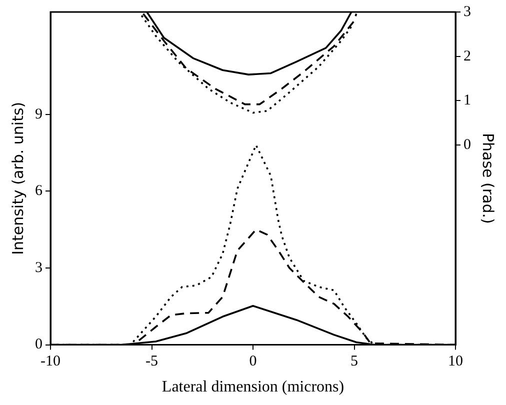 The image size is (506, 405). I want to click on y2-tick-label: 1, so click(467, 100).